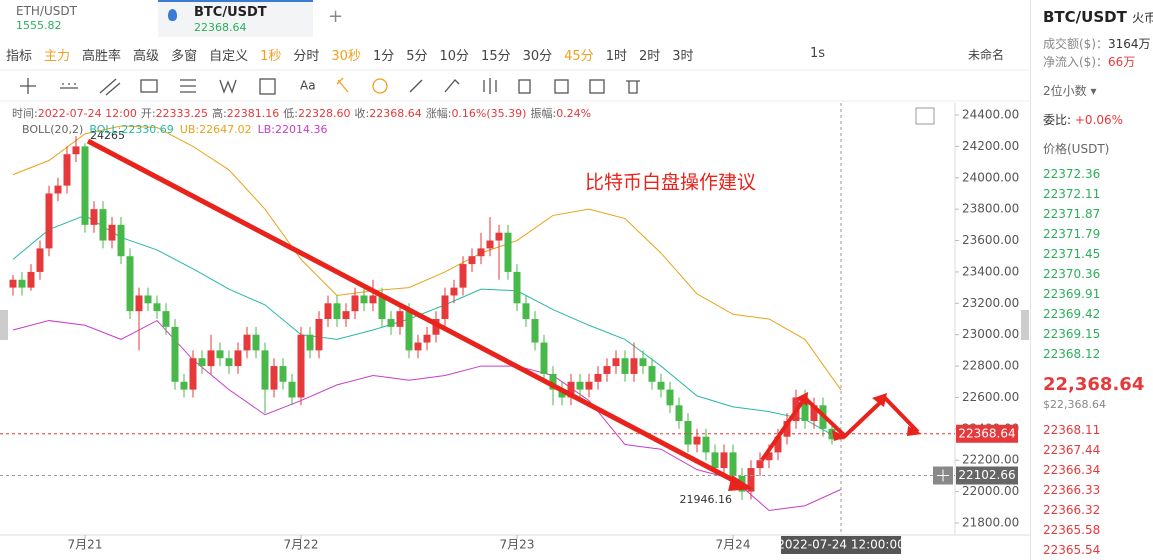 This screenshot has width=1153, height=560. What do you see at coordinates (616, 56) in the screenshot?
I see `toolbar-item: 1时` at bounding box center [616, 56].